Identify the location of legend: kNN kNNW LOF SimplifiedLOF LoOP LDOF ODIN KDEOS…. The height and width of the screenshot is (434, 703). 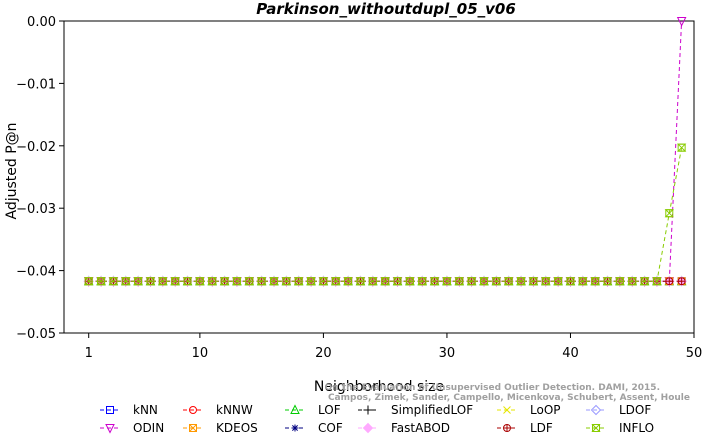
(377, 418).